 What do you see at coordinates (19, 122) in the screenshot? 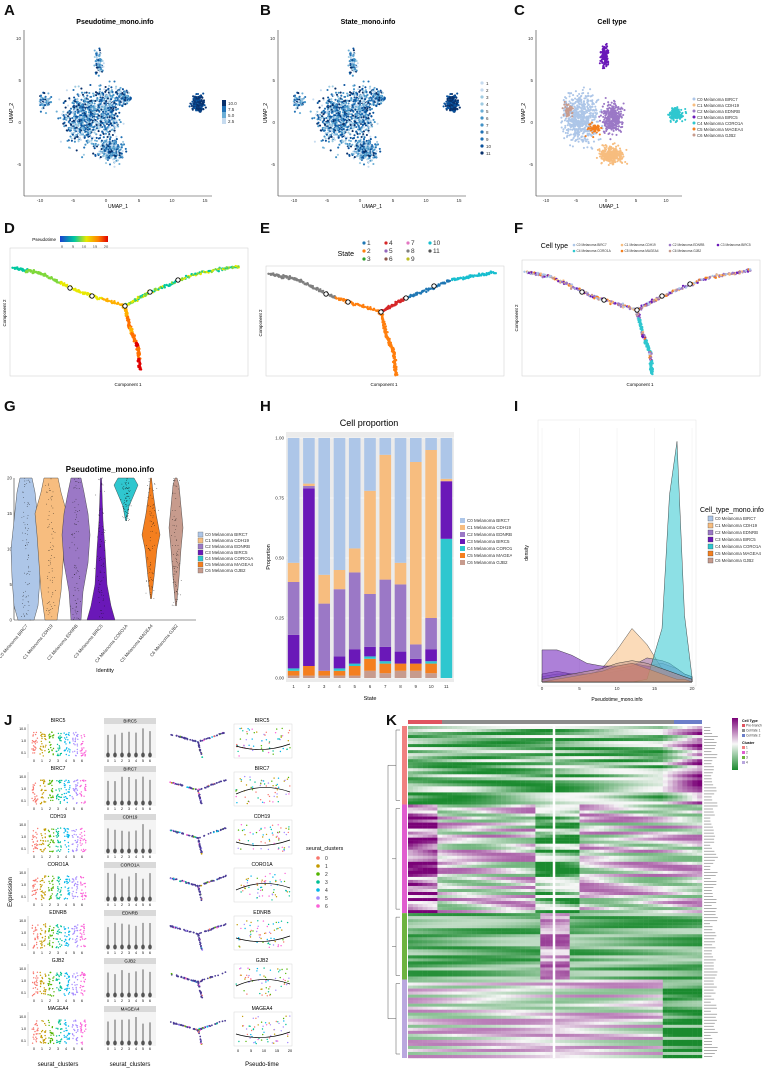
I see `panel-a-ytick: 0` at bounding box center [19, 122].